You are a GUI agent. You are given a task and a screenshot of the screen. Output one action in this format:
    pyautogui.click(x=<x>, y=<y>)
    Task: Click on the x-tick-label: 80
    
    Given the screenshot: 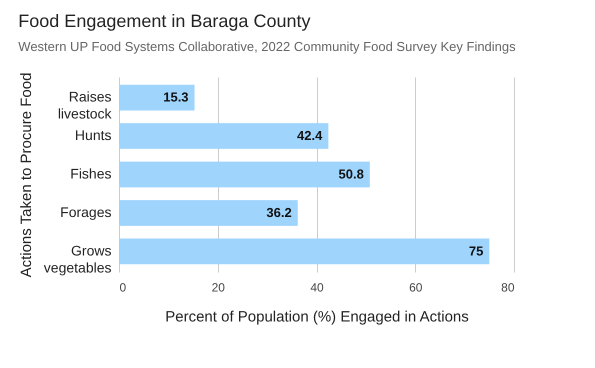 What is the action you would take?
    pyautogui.click(x=508, y=287)
    